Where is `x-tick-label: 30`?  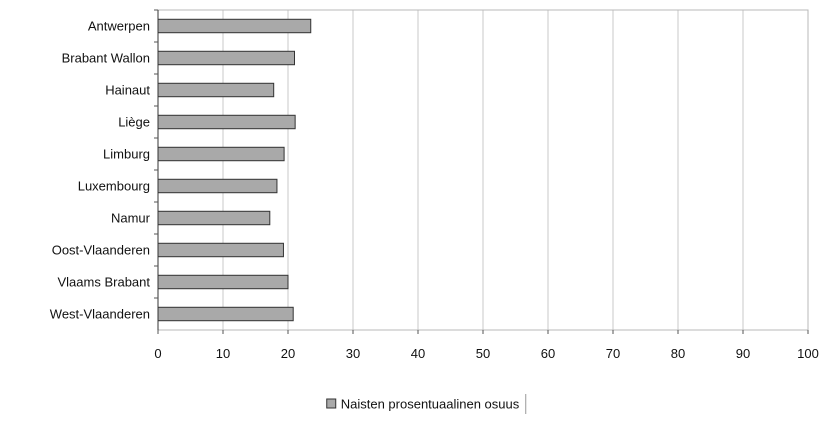
x-tick-label: 30 is located at coordinates (353, 353).